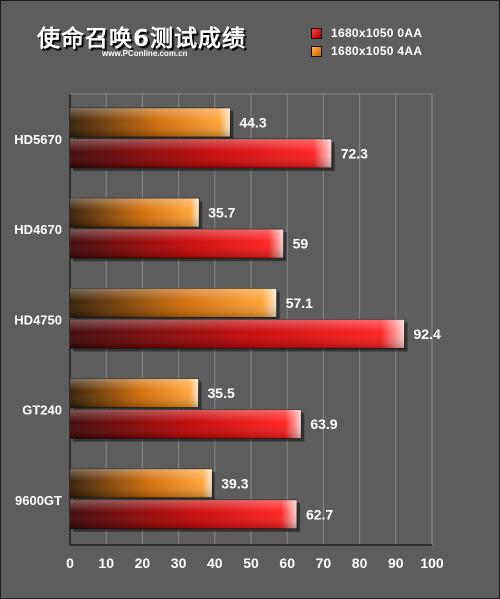  What do you see at coordinates (221, 393) in the screenshot?
I see `value-label-4aa-gt240: 35.5` at bounding box center [221, 393].